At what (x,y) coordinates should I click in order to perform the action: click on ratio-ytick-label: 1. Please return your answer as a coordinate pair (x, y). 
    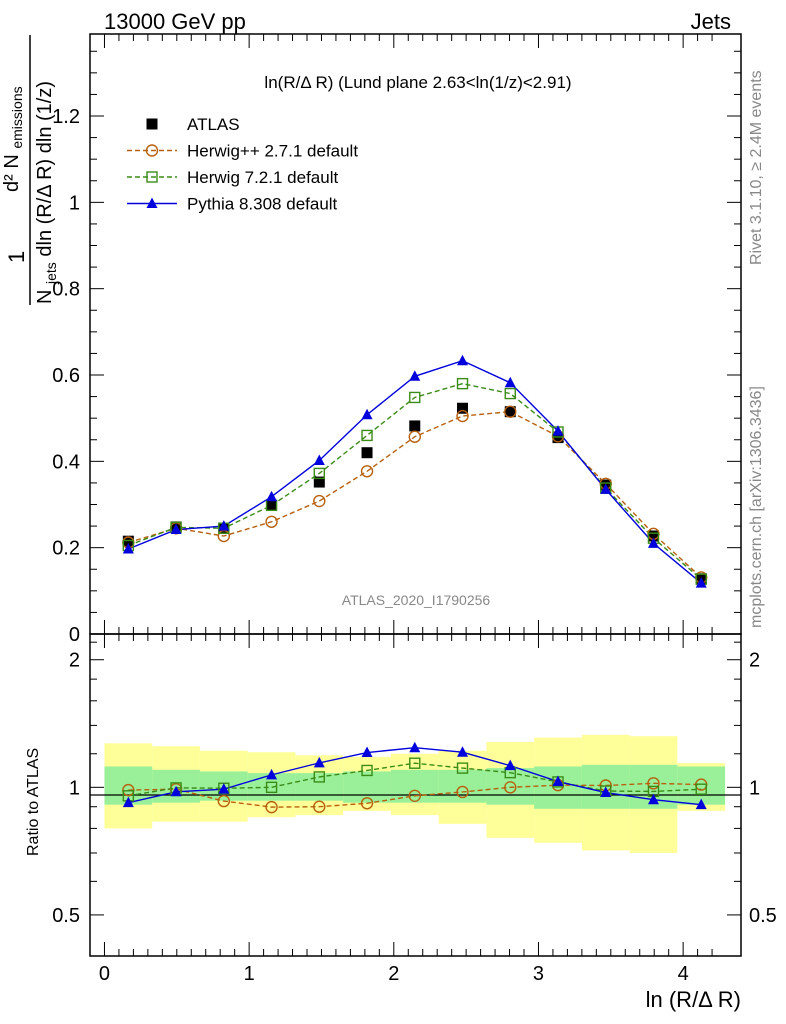
    Looking at the image, I should click on (74, 788).